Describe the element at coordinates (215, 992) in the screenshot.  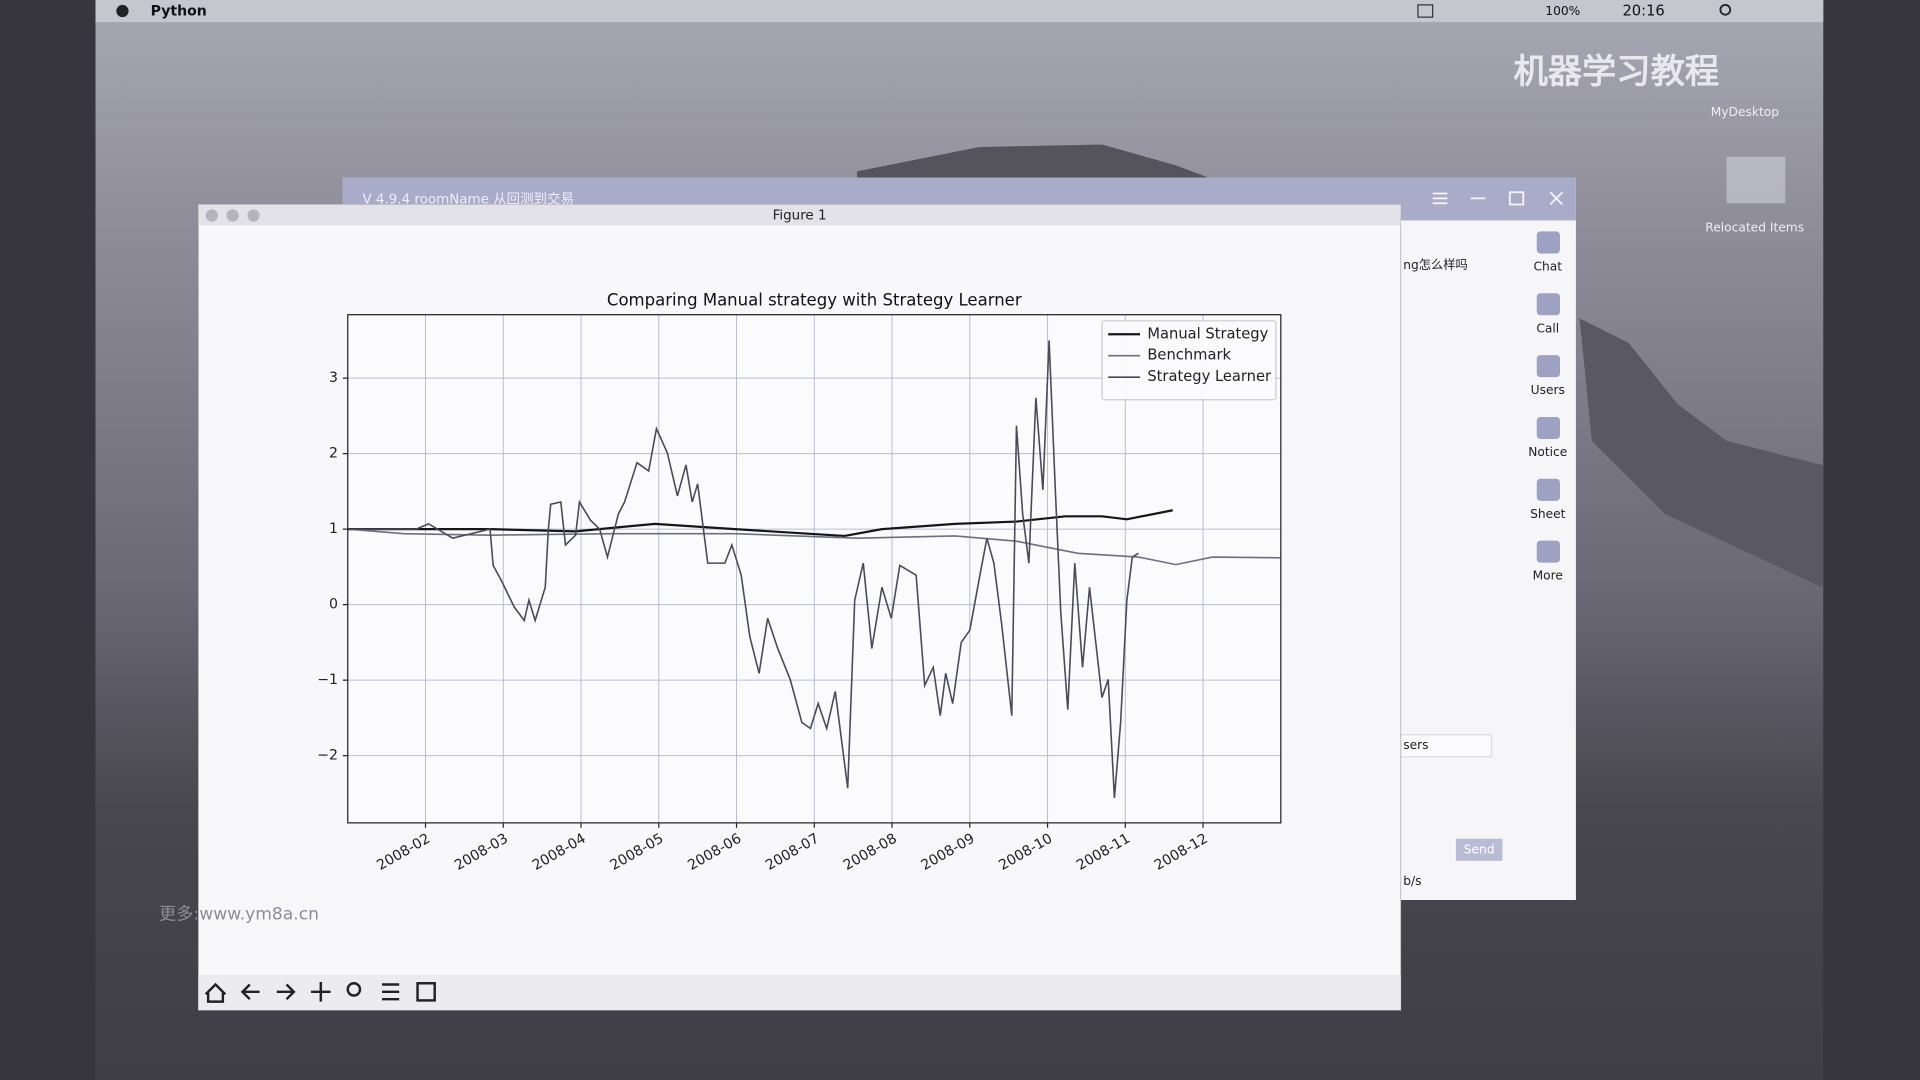
I see `home-button` at that location.